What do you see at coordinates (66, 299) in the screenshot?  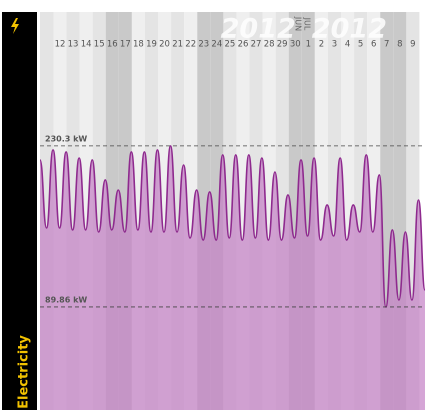 I see `reference-label: 89.86 kW` at bounding box center [66, 299].